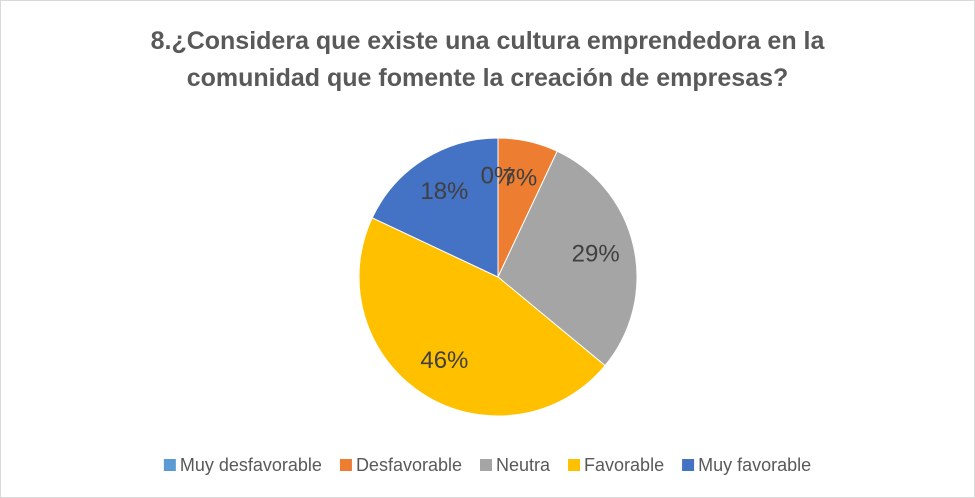 Image resolution: width=975 pixels, height=498 pixels. Describe the element at coordinates (624, 465) in the screenshot. I see `legend-label: Favorable` at that location.